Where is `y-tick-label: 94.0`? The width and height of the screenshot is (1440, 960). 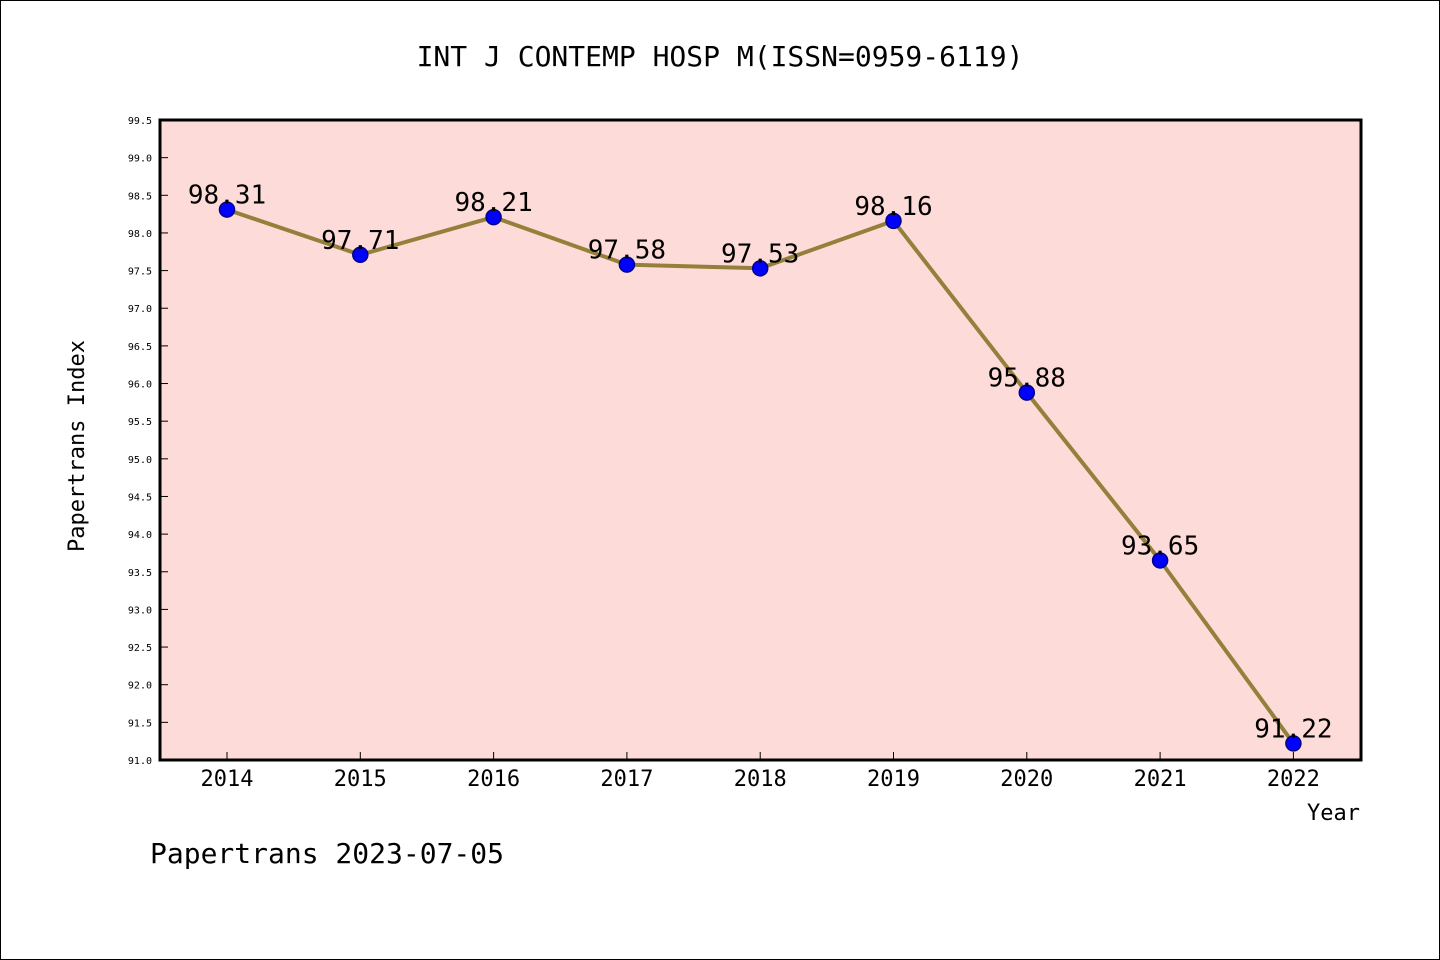 y-tick-label: 94.0 is located at coordinates (140, 535).